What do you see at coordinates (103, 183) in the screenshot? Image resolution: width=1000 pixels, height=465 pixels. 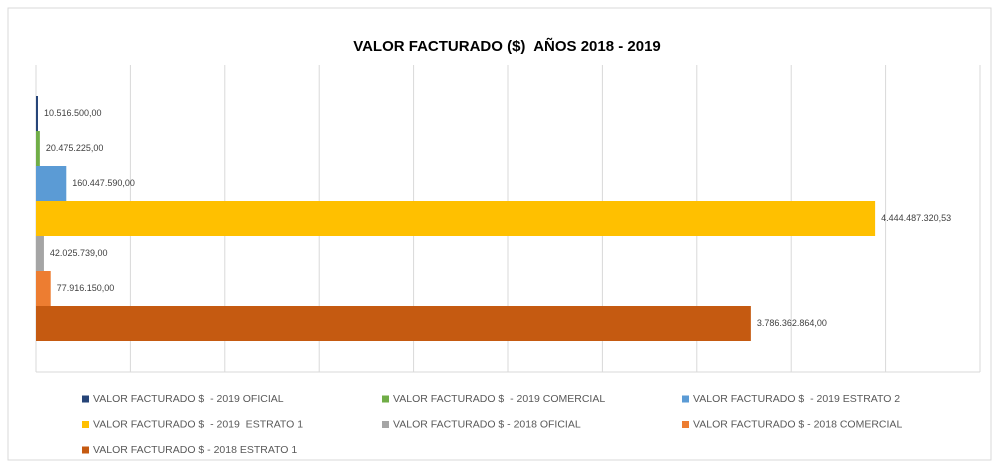 I see `data-label: 160.447.590,00` at bounding box center [103, 183].